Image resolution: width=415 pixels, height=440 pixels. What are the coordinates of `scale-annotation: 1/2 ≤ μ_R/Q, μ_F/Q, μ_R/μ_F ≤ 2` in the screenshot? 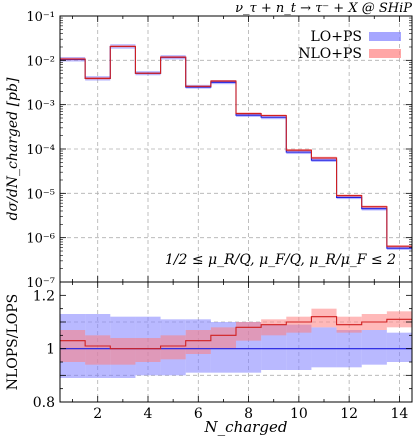 It's located at (280, 260).